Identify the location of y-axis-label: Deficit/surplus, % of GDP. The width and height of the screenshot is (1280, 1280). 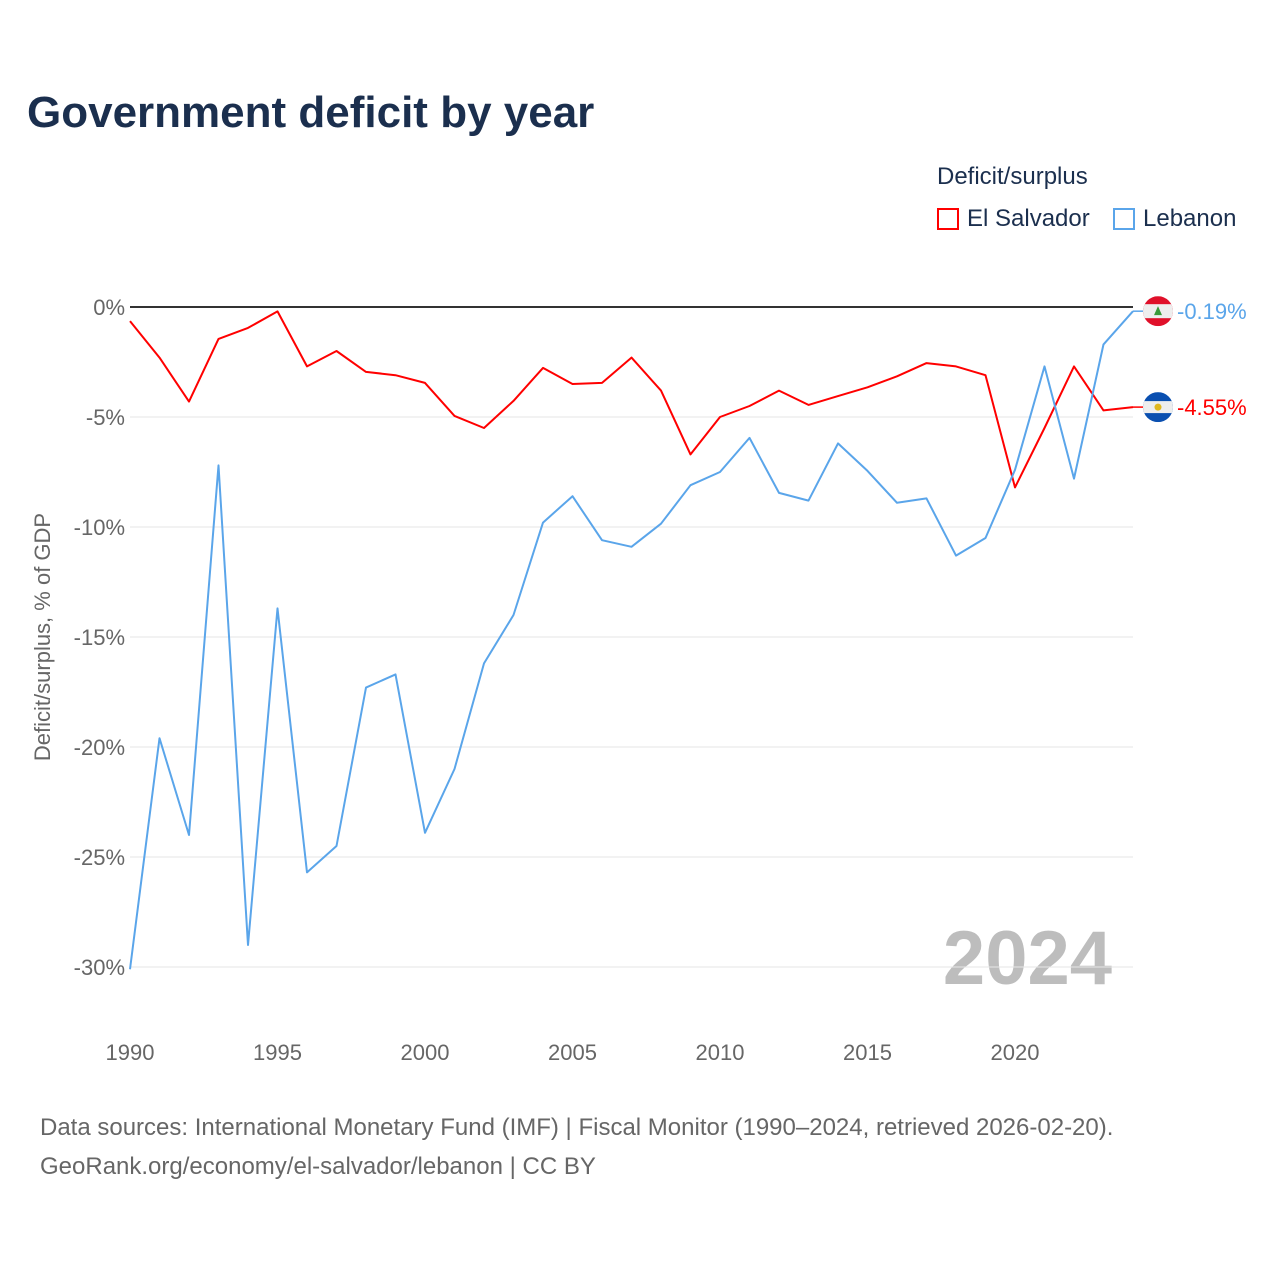
(42, 637).